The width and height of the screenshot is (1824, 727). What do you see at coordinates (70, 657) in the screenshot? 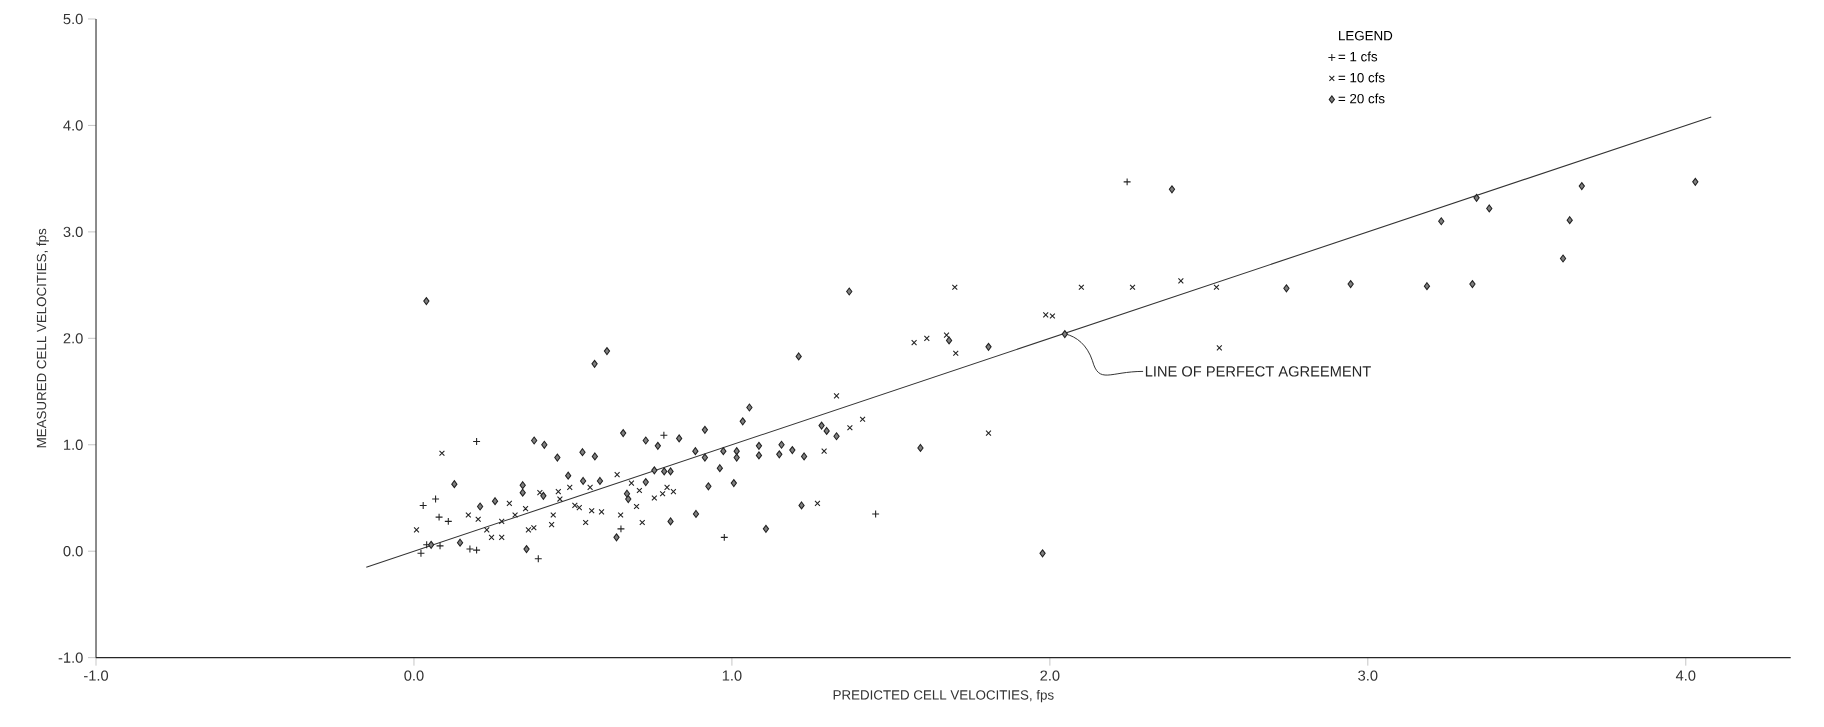
I see `y-tick-label: -1.0` at bounding box center [70, 657].